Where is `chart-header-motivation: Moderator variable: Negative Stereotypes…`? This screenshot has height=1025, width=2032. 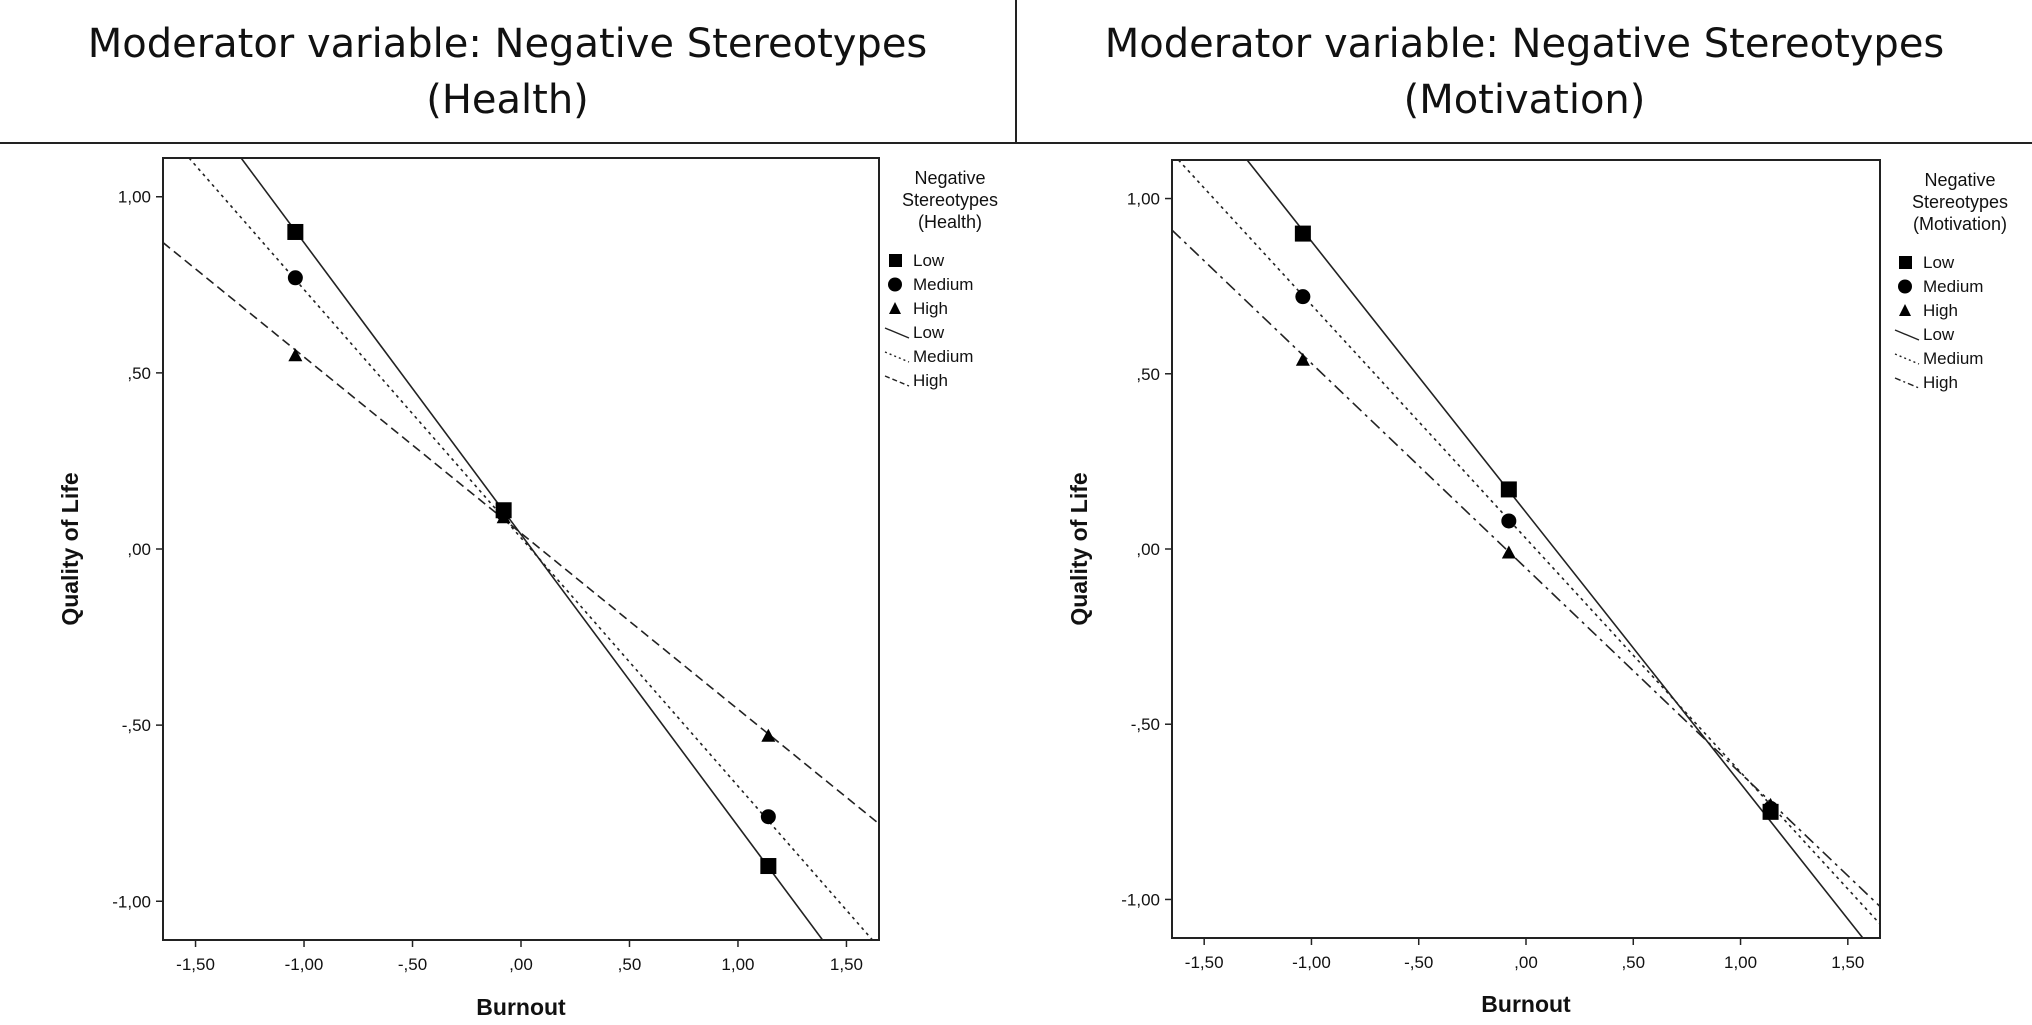 chart-header-motivation: Moderator variable: Negative Stereotypes… is located at coordinates (1524, 71).